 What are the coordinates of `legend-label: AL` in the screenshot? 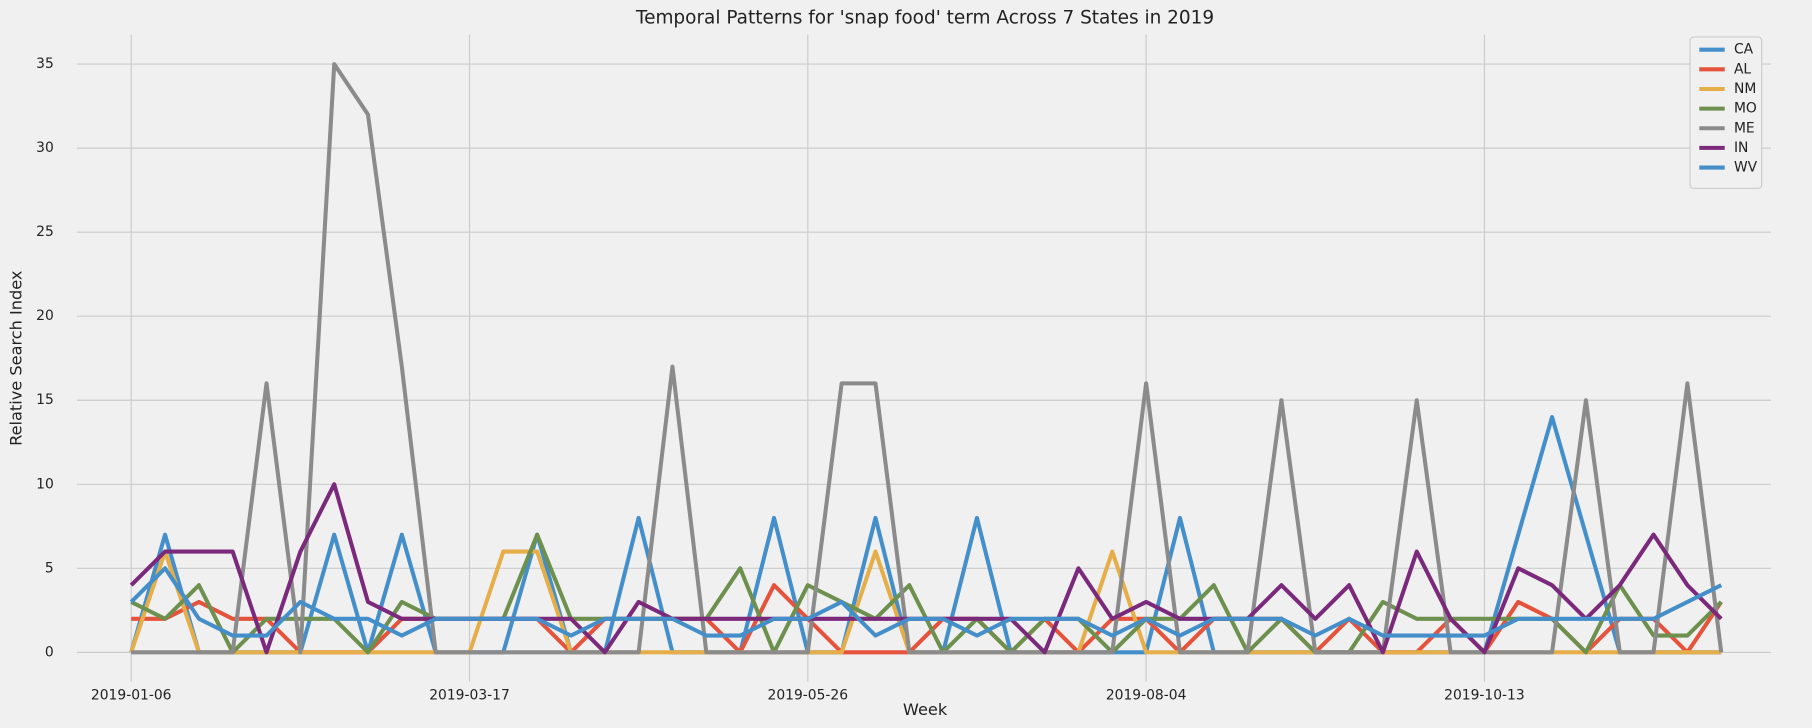 It's located at (1742, 69).